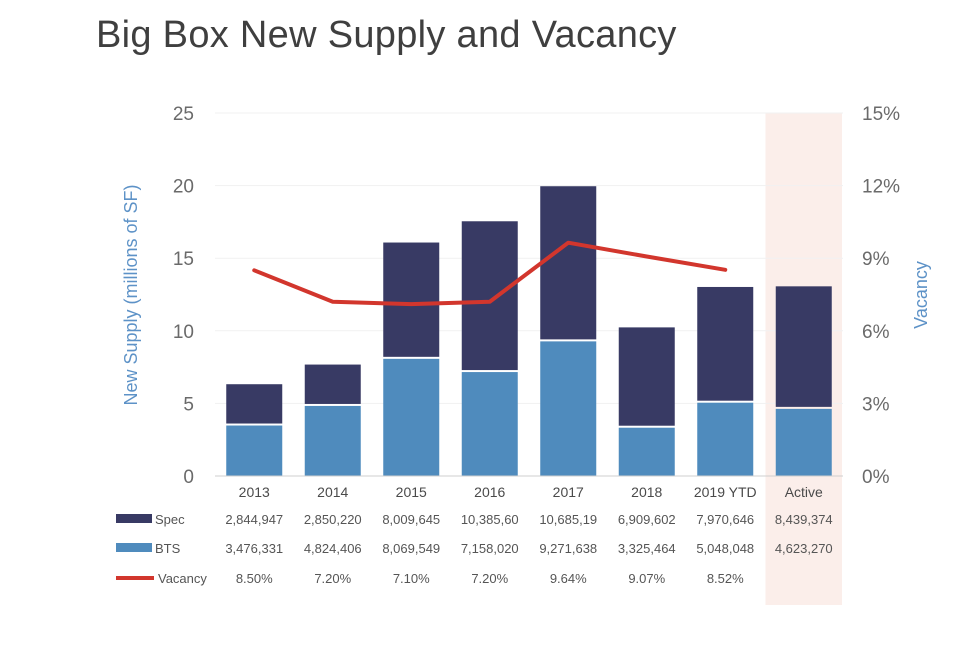  I want to click on legend-swatch-spec, so click(134, 518).